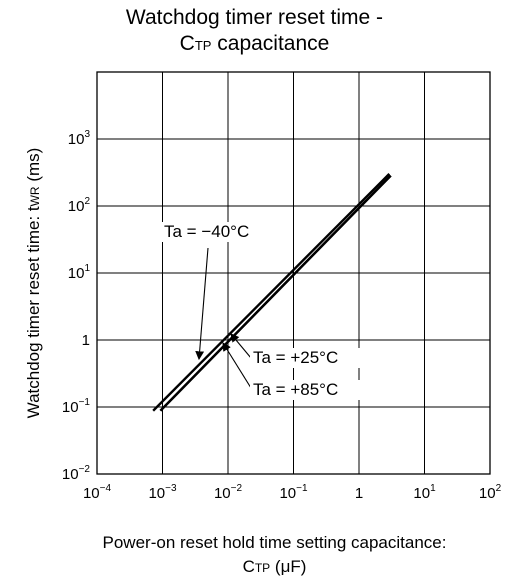  I want to click on chart-title-line1: Watchdog timer reset time -, so click(254, 17).